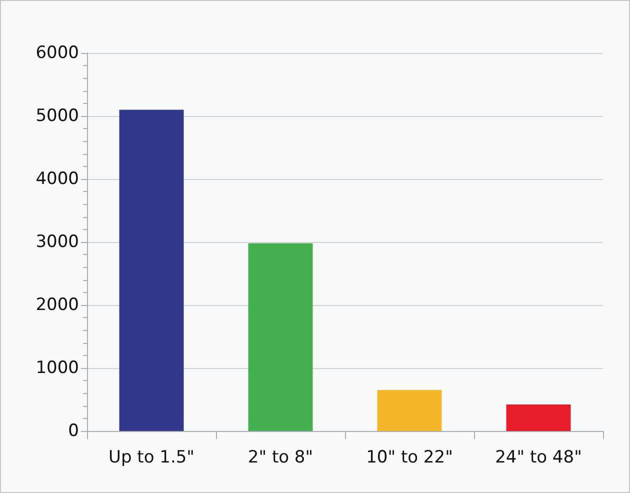  I want to click on y-tick-label: 3000, so click(57, 242).